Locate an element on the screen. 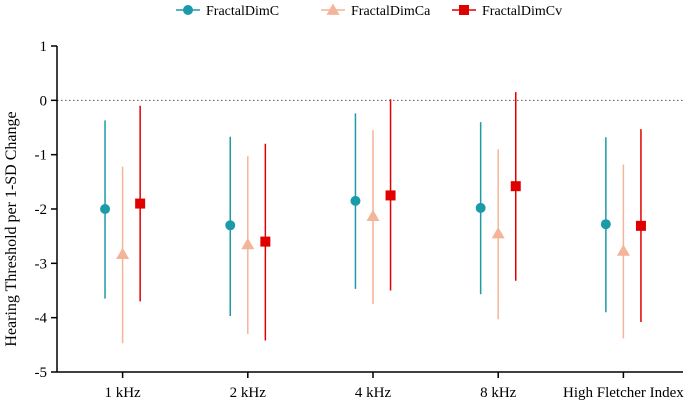 The height and width of the screenshot is (404, 685). legend-item-FractalDimCa: FractalDimCa is located at coordinates (376, 11).